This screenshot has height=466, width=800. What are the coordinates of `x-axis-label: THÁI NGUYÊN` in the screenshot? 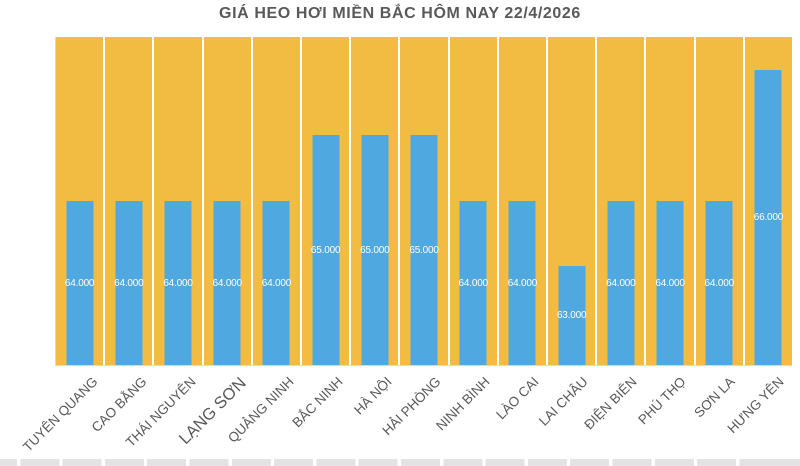 It's located at (160, 412).